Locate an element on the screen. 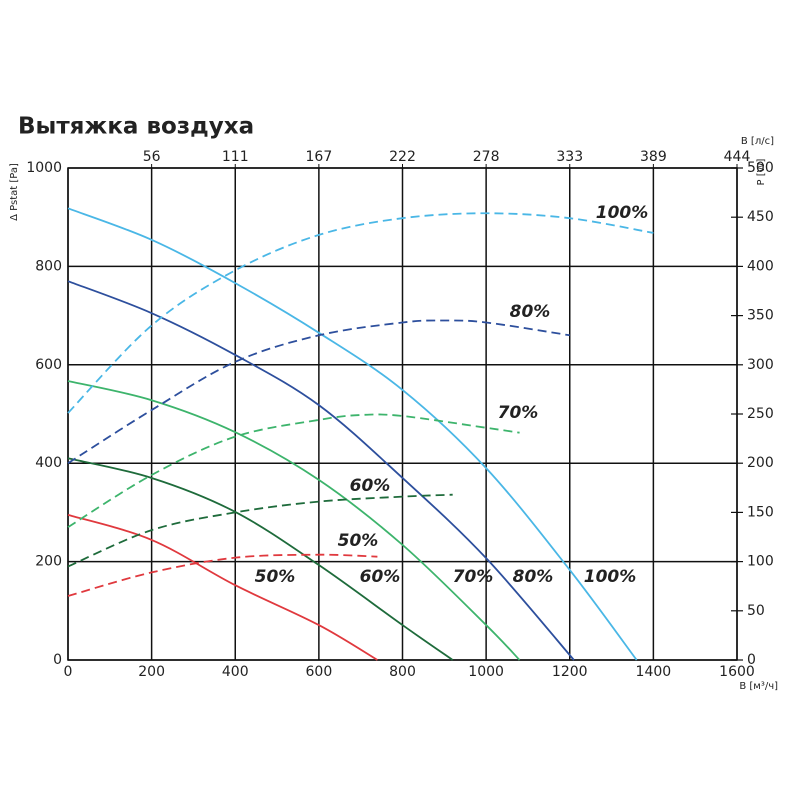 The width and height of the screenshot is (800, 800). chart-title: Вытяжка воздуха is located at coordinates (136, 127).